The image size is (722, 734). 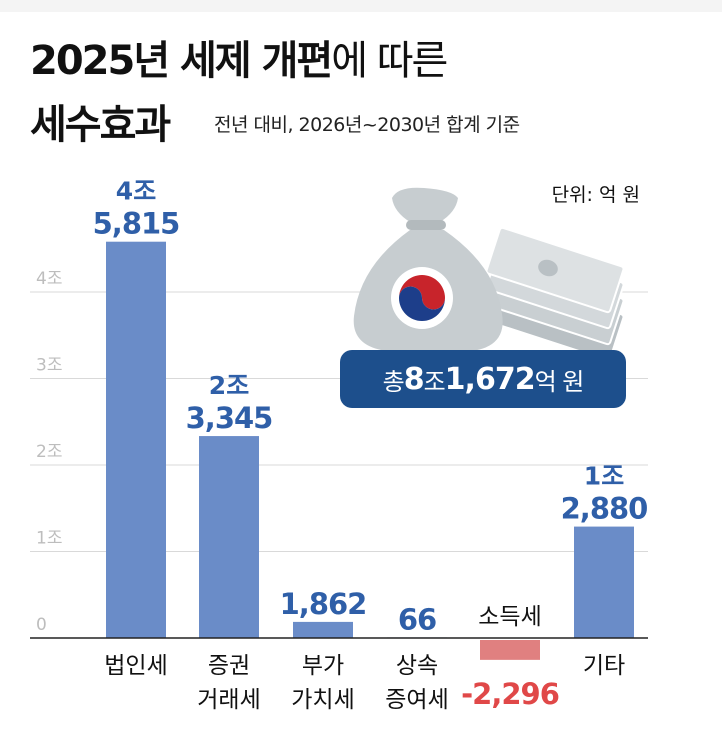 I want to click on chart-title-light: 에 따른, so click(x=389, y=61).